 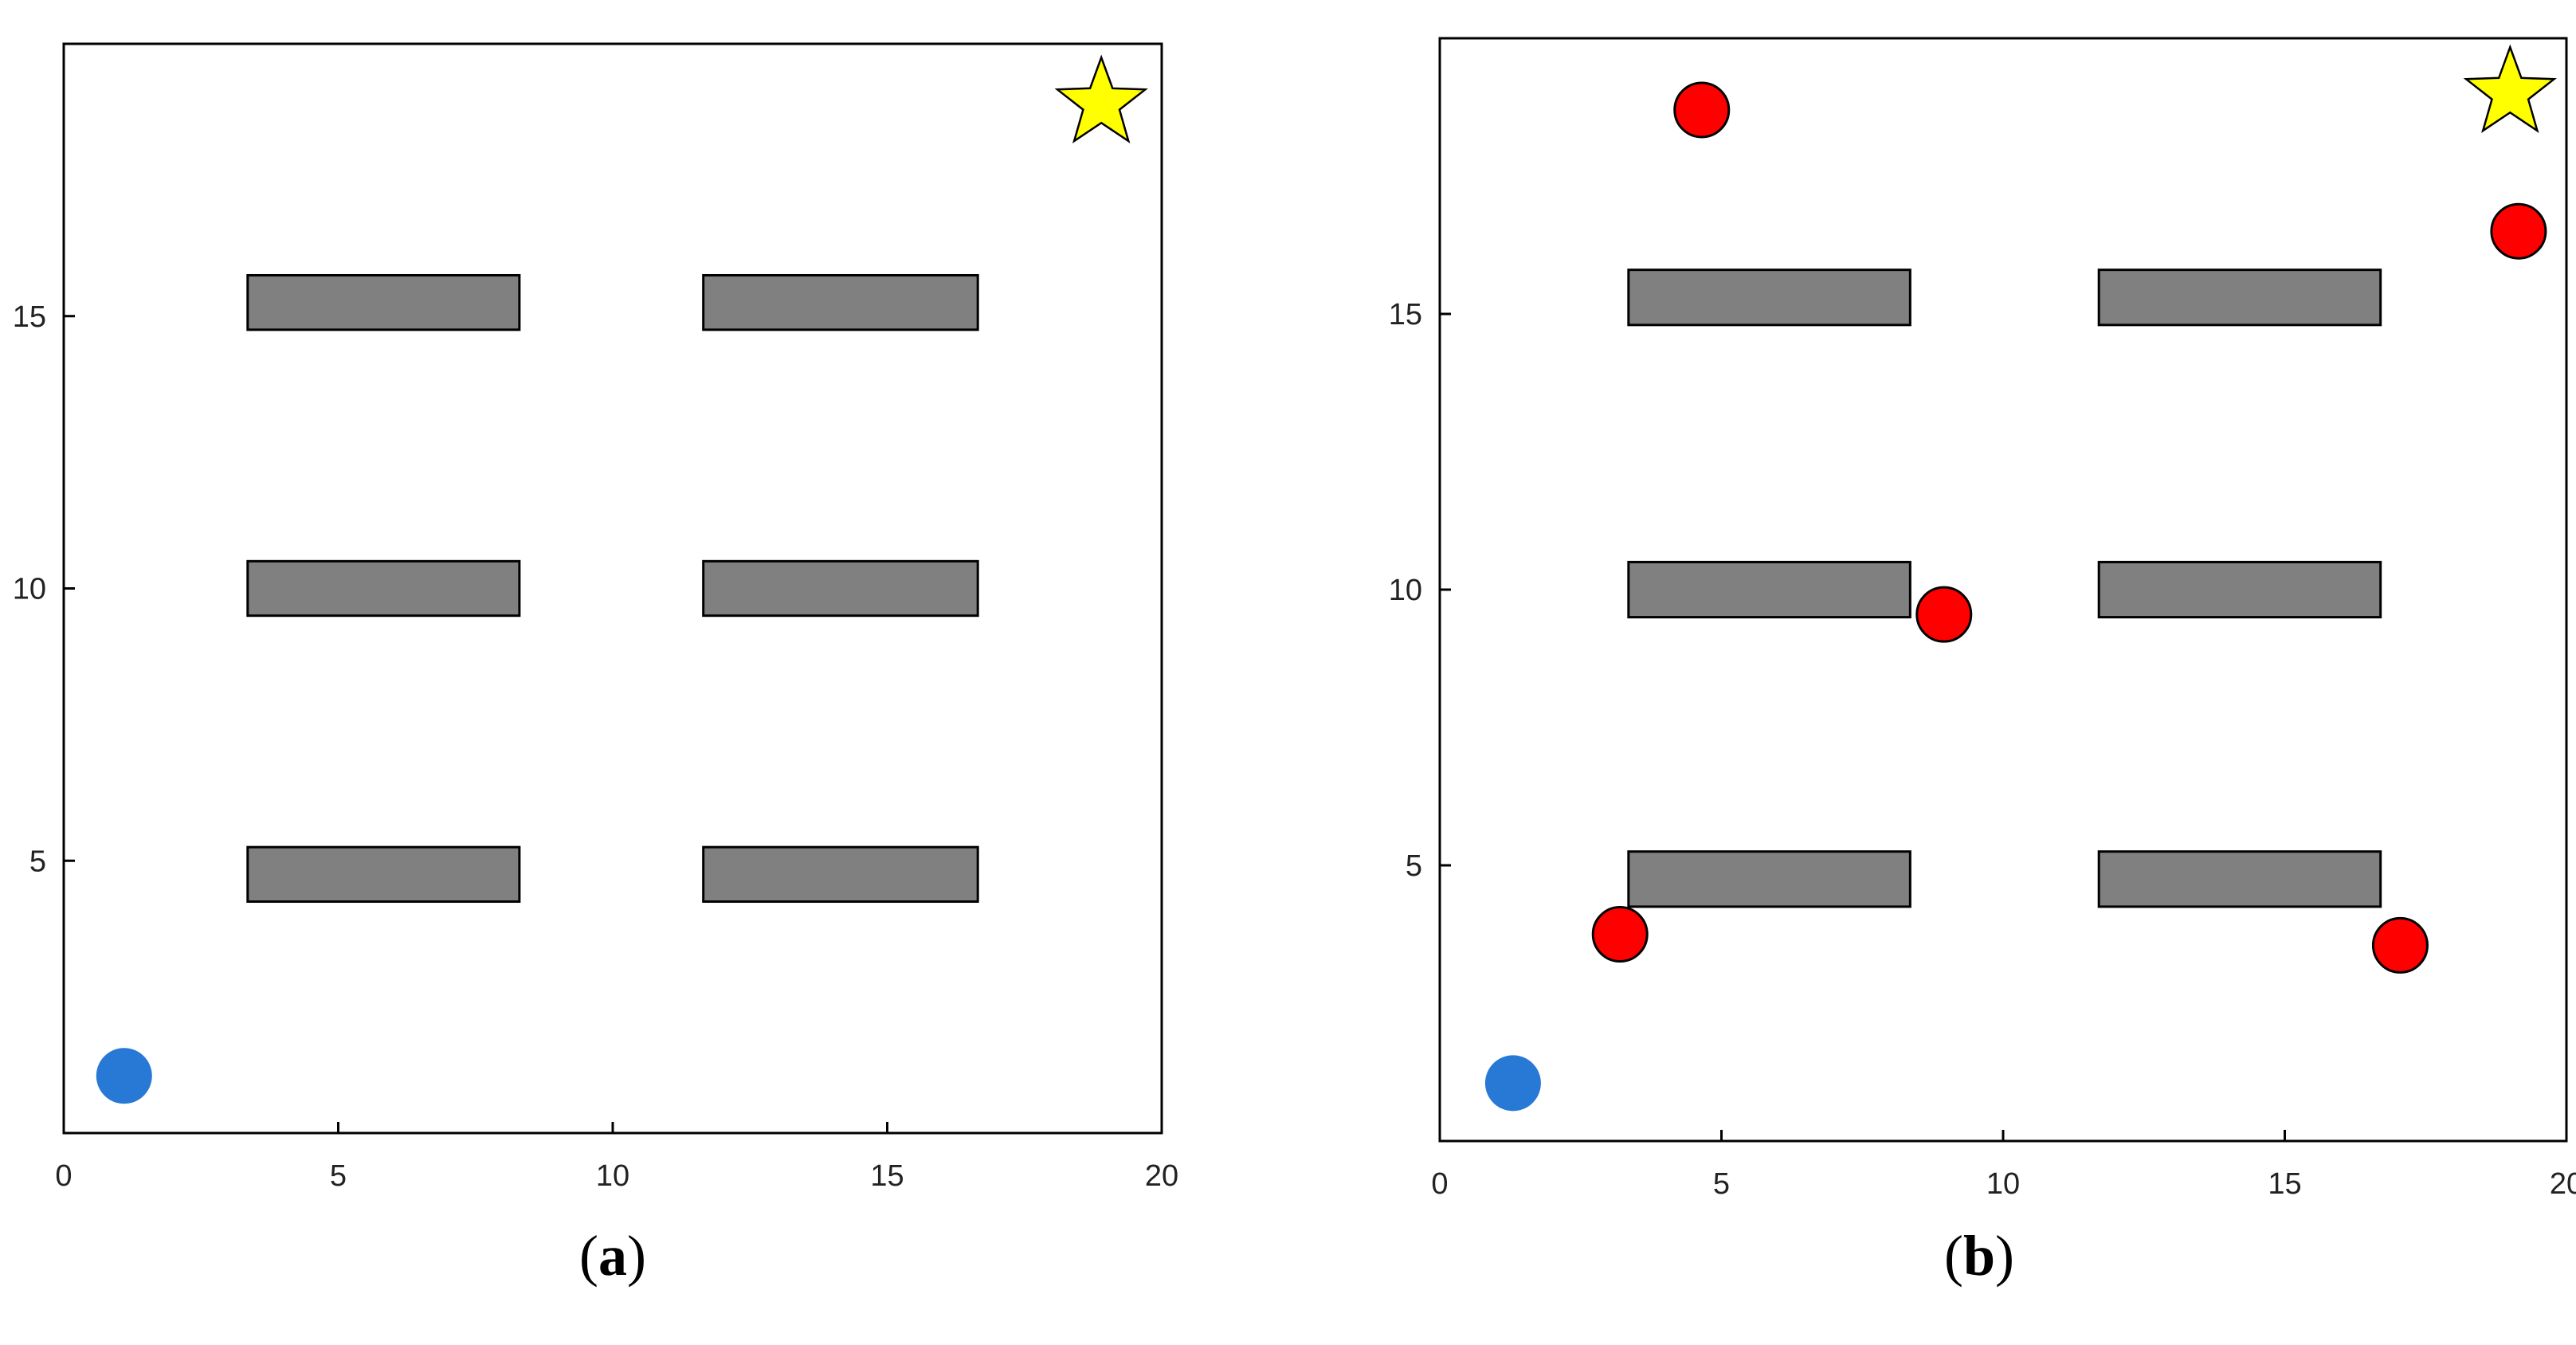 I want to click on panel-label-letter: a, so click(x=612, y=1256).